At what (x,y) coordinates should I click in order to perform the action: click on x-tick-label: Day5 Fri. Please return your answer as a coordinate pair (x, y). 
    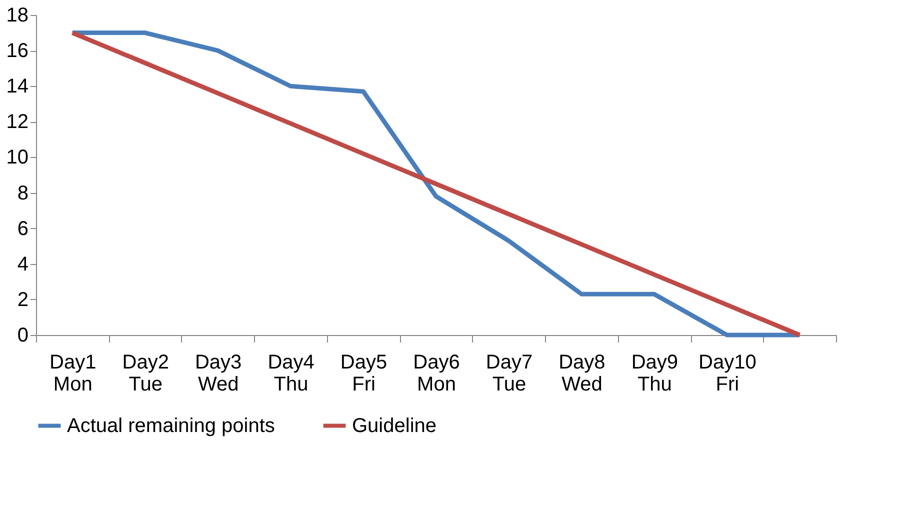
    Looking at the image, I should click on (364, 374).